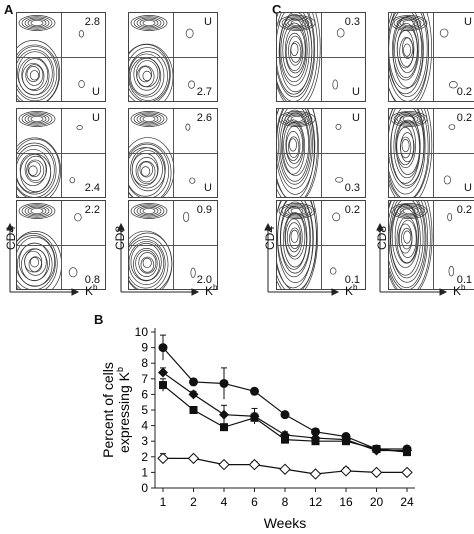 This screenshot has height=534, width=474. Describe the element at coordinates (277, 9) in the screenshot. I see `panel-c-label: C` at that location.